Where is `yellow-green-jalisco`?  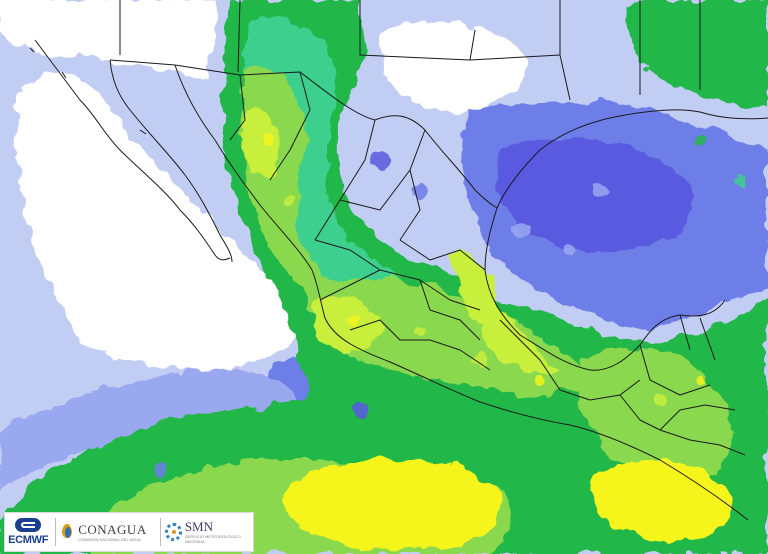 yellow-green-jalisco is located at coordinates (346, 324).